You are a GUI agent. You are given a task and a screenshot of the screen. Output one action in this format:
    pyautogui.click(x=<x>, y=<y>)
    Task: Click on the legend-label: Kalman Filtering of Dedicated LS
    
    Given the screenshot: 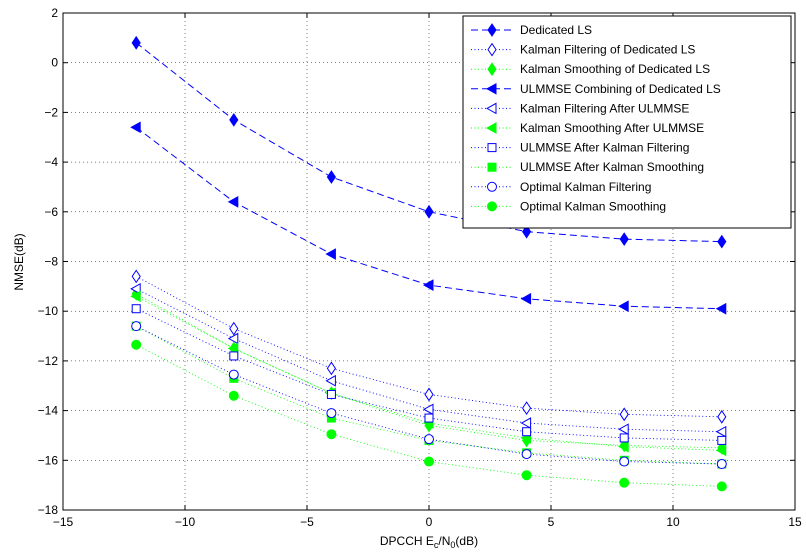 What is the action you would take?
    pyautogui.click(x=607, y=50)
    